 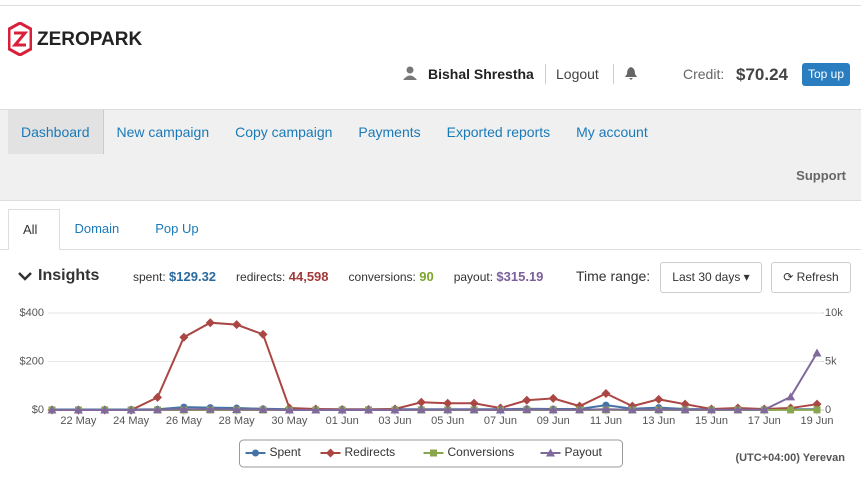 I want to click on refresh-label: Refresh, so click(x=817, y=277).